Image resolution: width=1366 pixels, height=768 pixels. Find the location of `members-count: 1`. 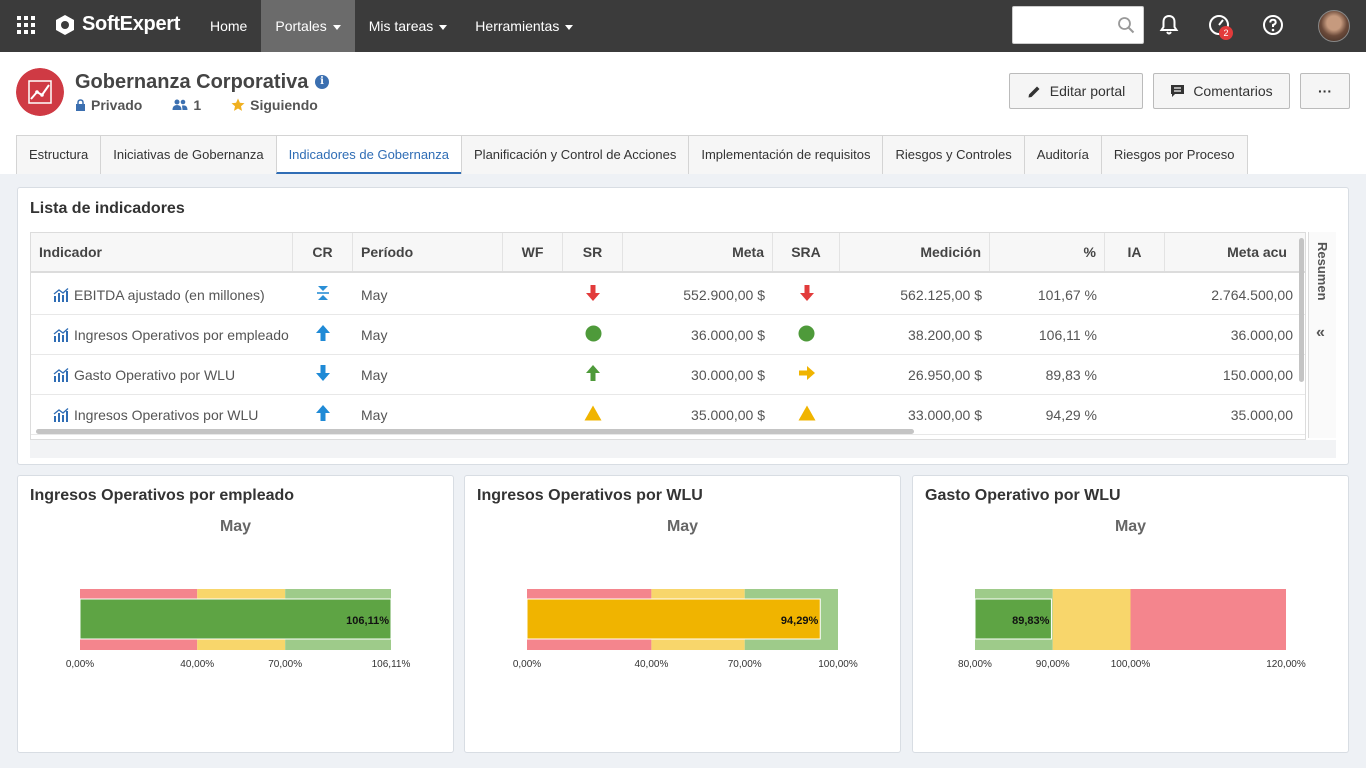

members-count: 1 is located at coordinates (186, 105).